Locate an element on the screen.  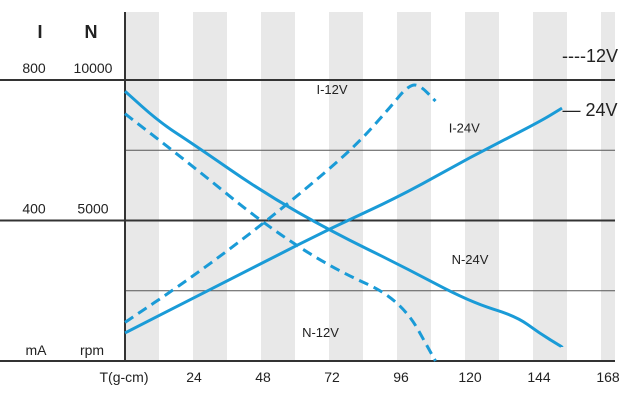
series-label-n-24v: N-24V is located at coordinates (470, 259).